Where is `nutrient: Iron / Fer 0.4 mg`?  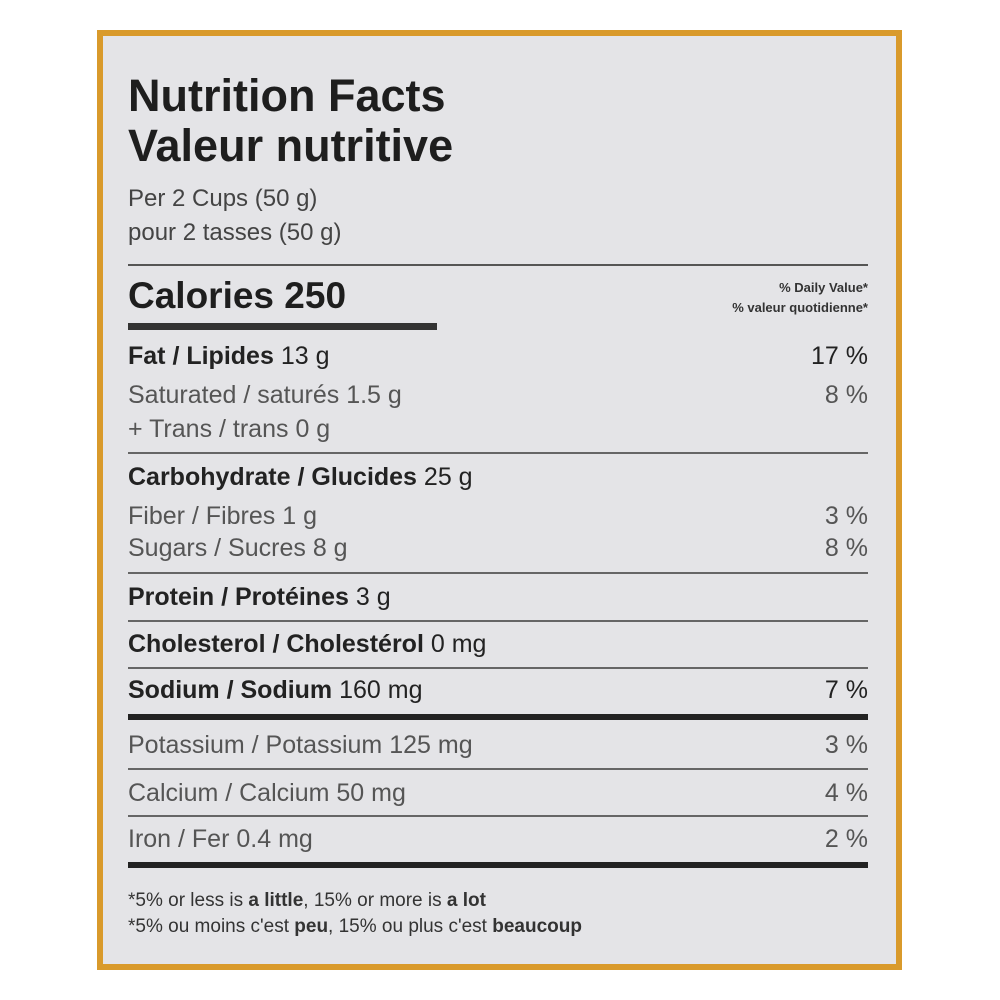 nutrient: Iron / Fer 0.4 mg is located at coordinates (220, 839).